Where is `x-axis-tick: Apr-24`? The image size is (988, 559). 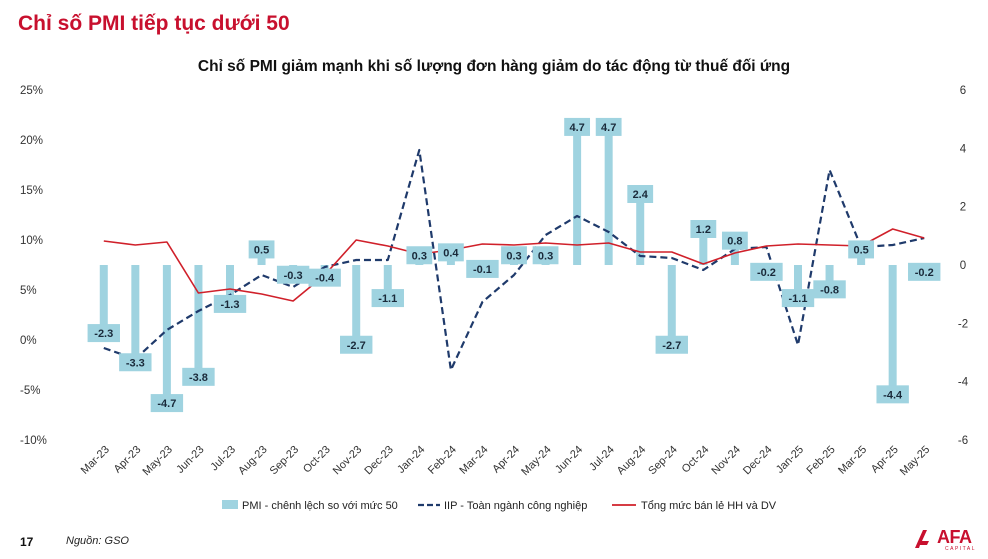
x-axis-tick: Apr-24 is located at coordinates (506, 460).